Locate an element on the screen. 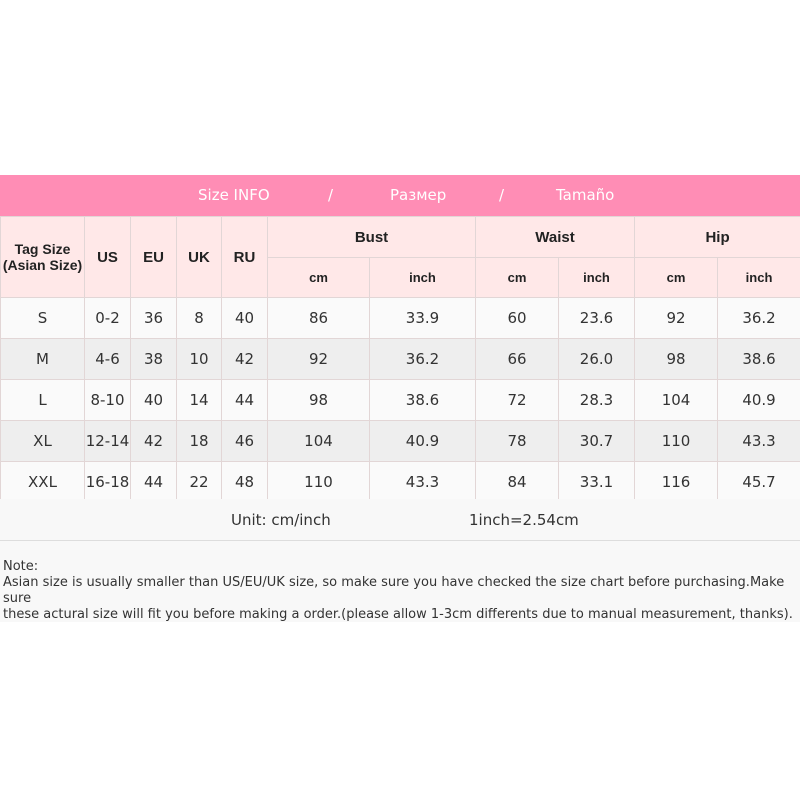 The image size is (800, 800). table-cell: 36 is located at coordinates (153, 318).